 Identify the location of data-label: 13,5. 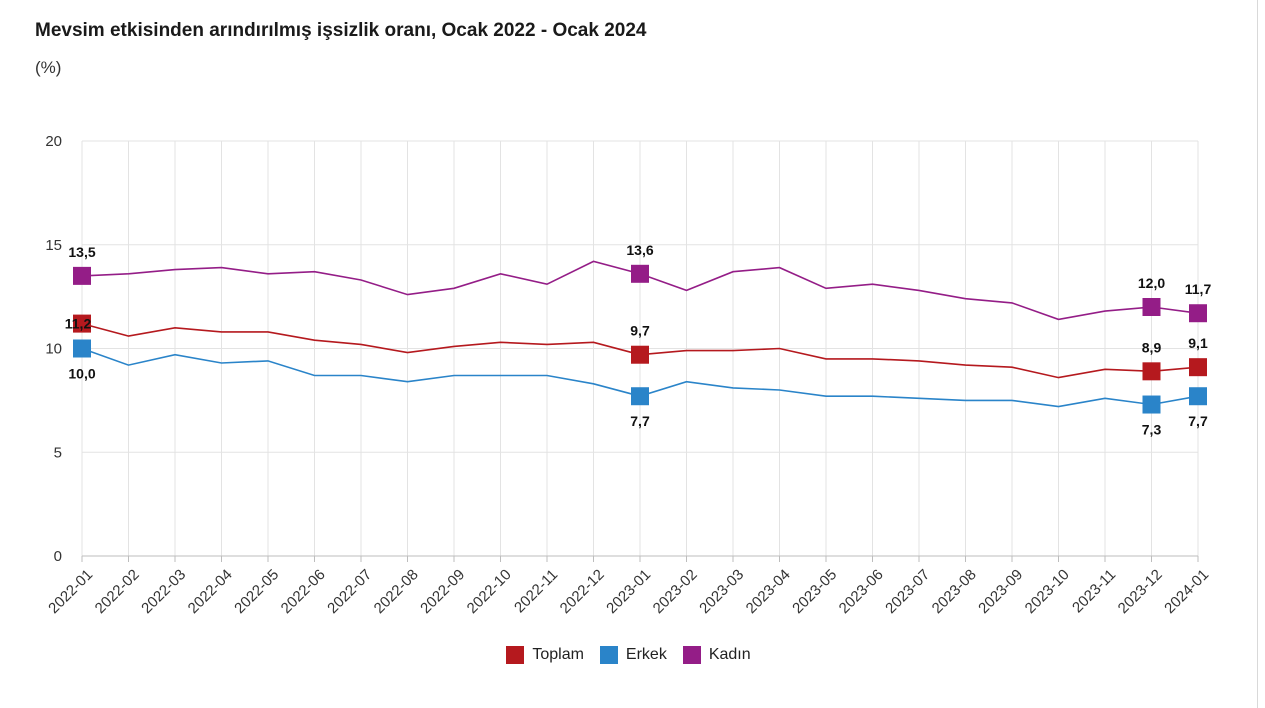
(81, 252).